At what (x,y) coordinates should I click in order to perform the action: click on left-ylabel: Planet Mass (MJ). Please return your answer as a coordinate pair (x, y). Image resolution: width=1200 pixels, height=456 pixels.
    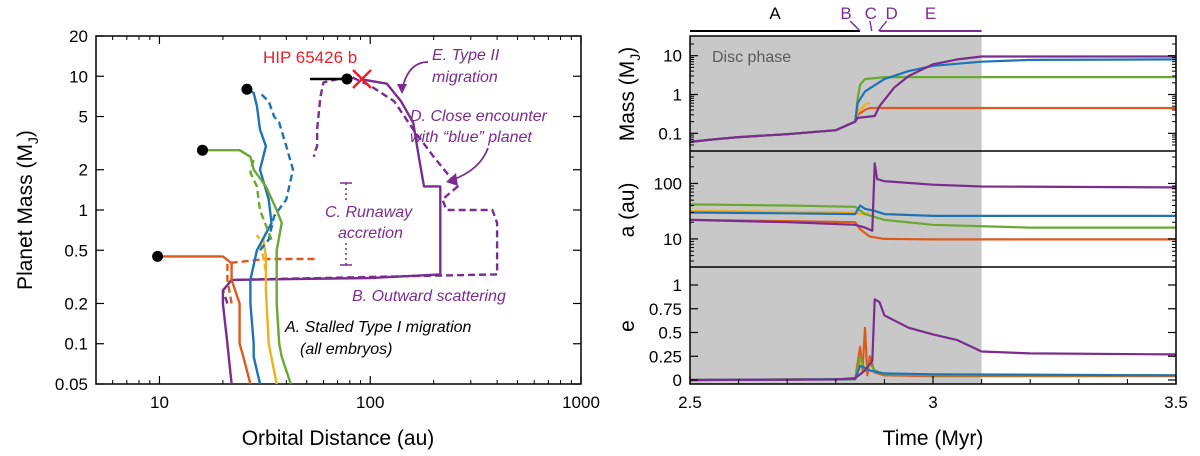
    Looking at the image, I should click on (27, 210).